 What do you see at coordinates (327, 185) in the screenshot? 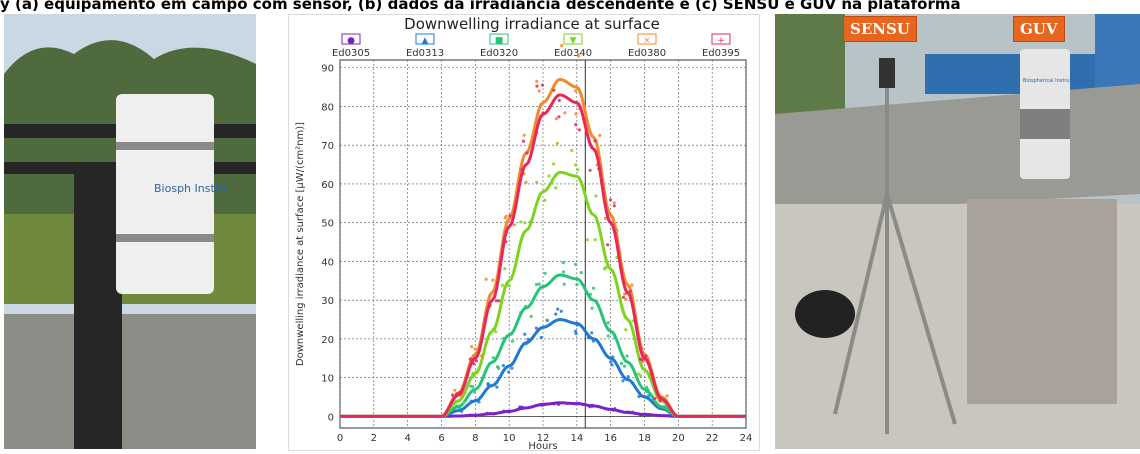
I see `y-tick-label: 60` at bounding box center [327, 185].